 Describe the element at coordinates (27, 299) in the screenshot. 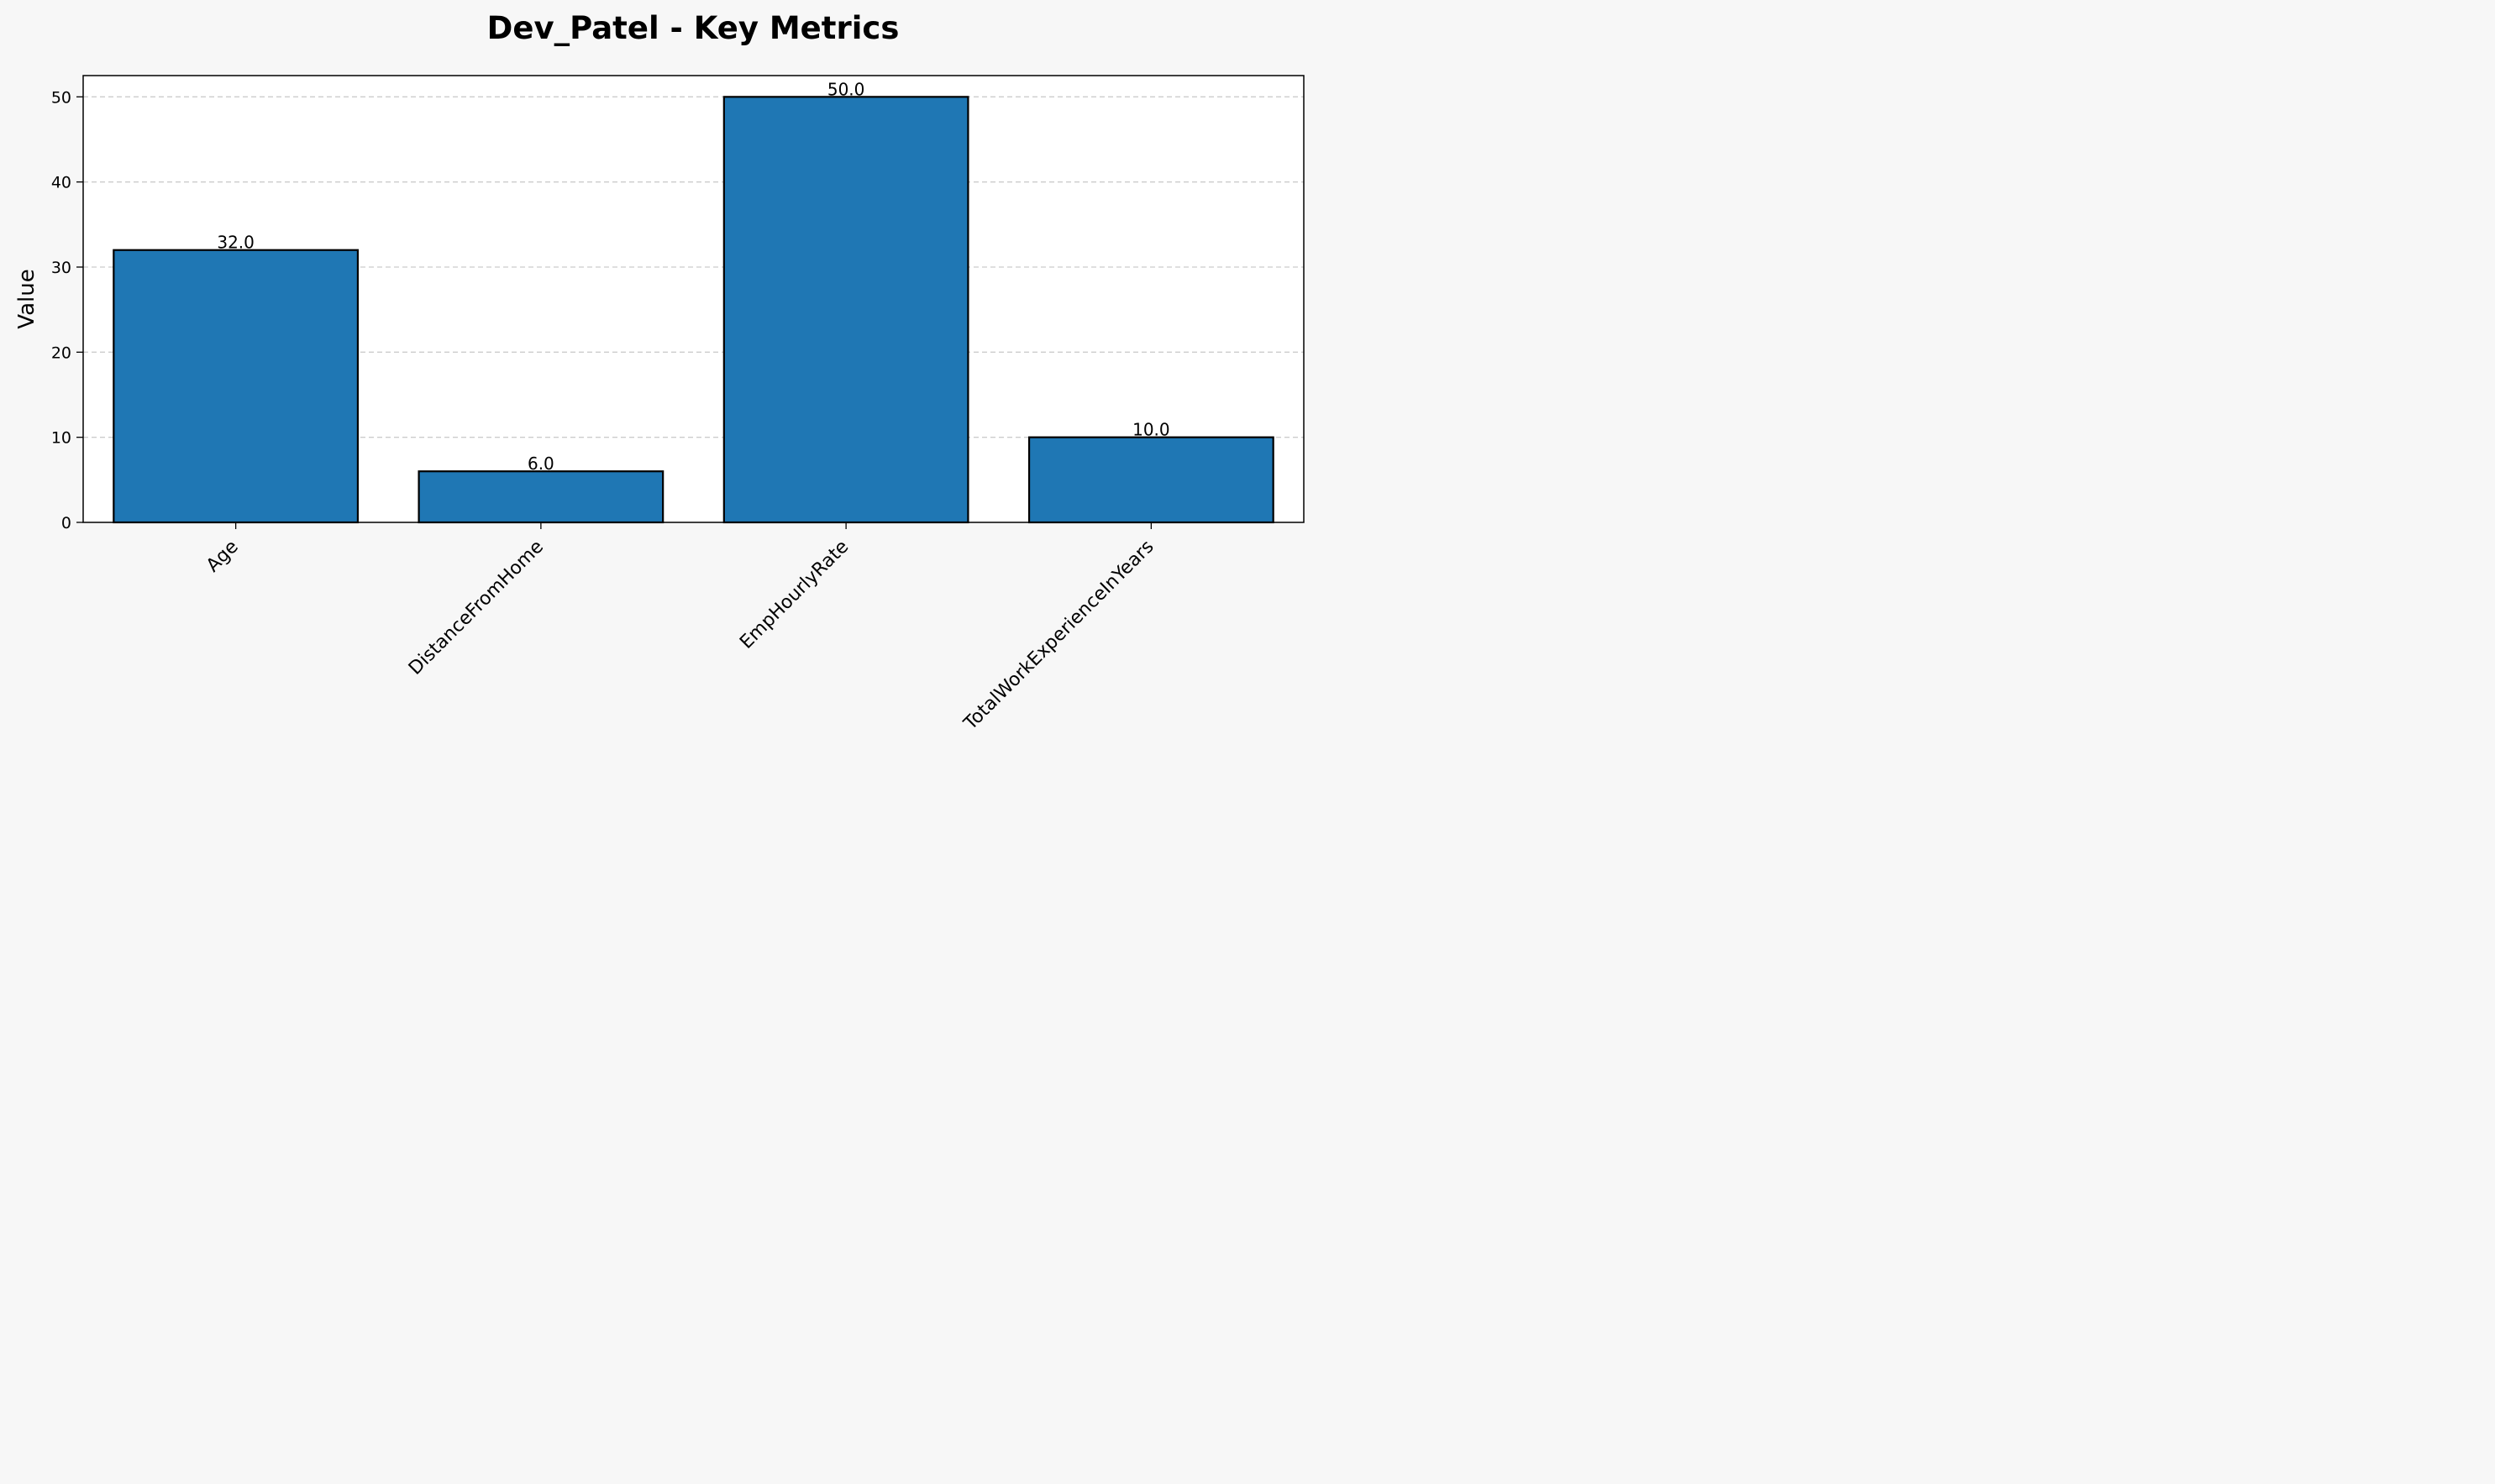

I see `y-axis-label: Value` at that location.